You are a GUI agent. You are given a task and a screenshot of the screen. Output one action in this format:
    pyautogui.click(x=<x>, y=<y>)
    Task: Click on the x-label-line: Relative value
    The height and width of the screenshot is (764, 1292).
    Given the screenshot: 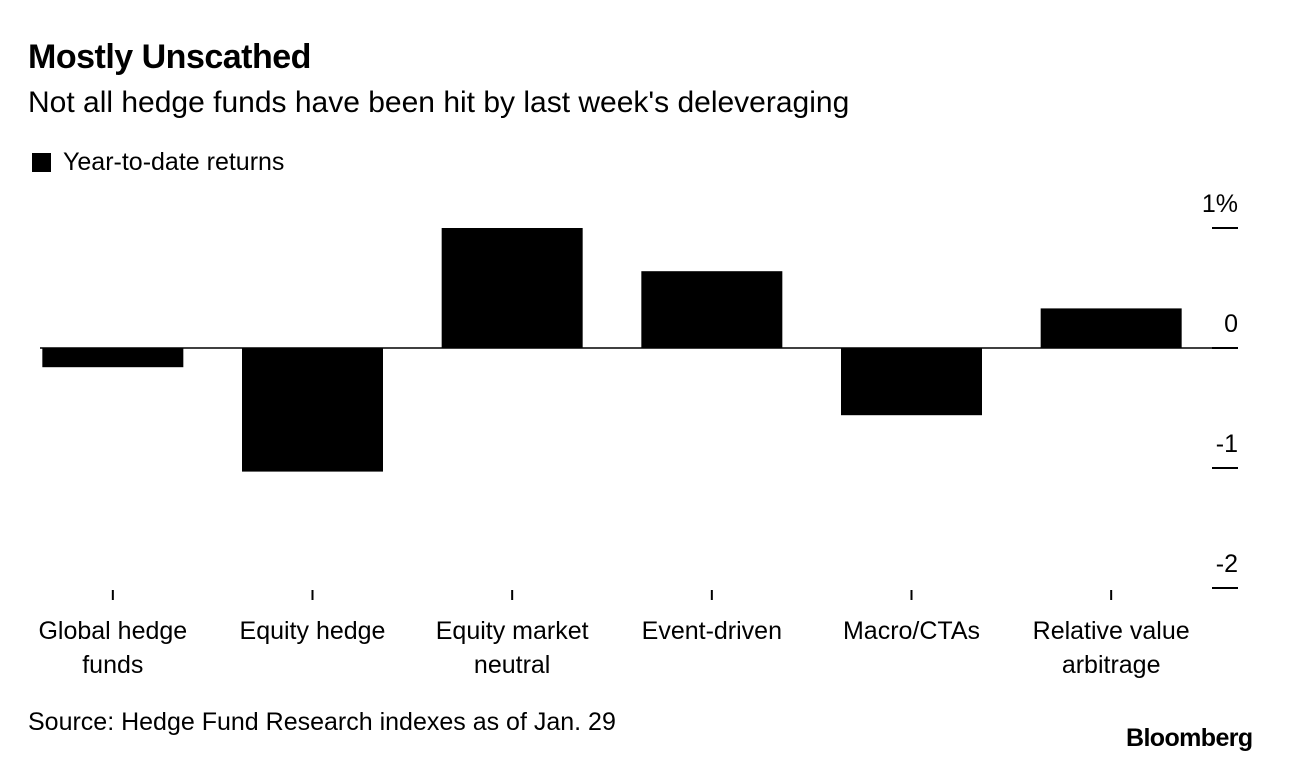 What is the action you would take?
    pyautogui.click(x=1111, y=631)
    